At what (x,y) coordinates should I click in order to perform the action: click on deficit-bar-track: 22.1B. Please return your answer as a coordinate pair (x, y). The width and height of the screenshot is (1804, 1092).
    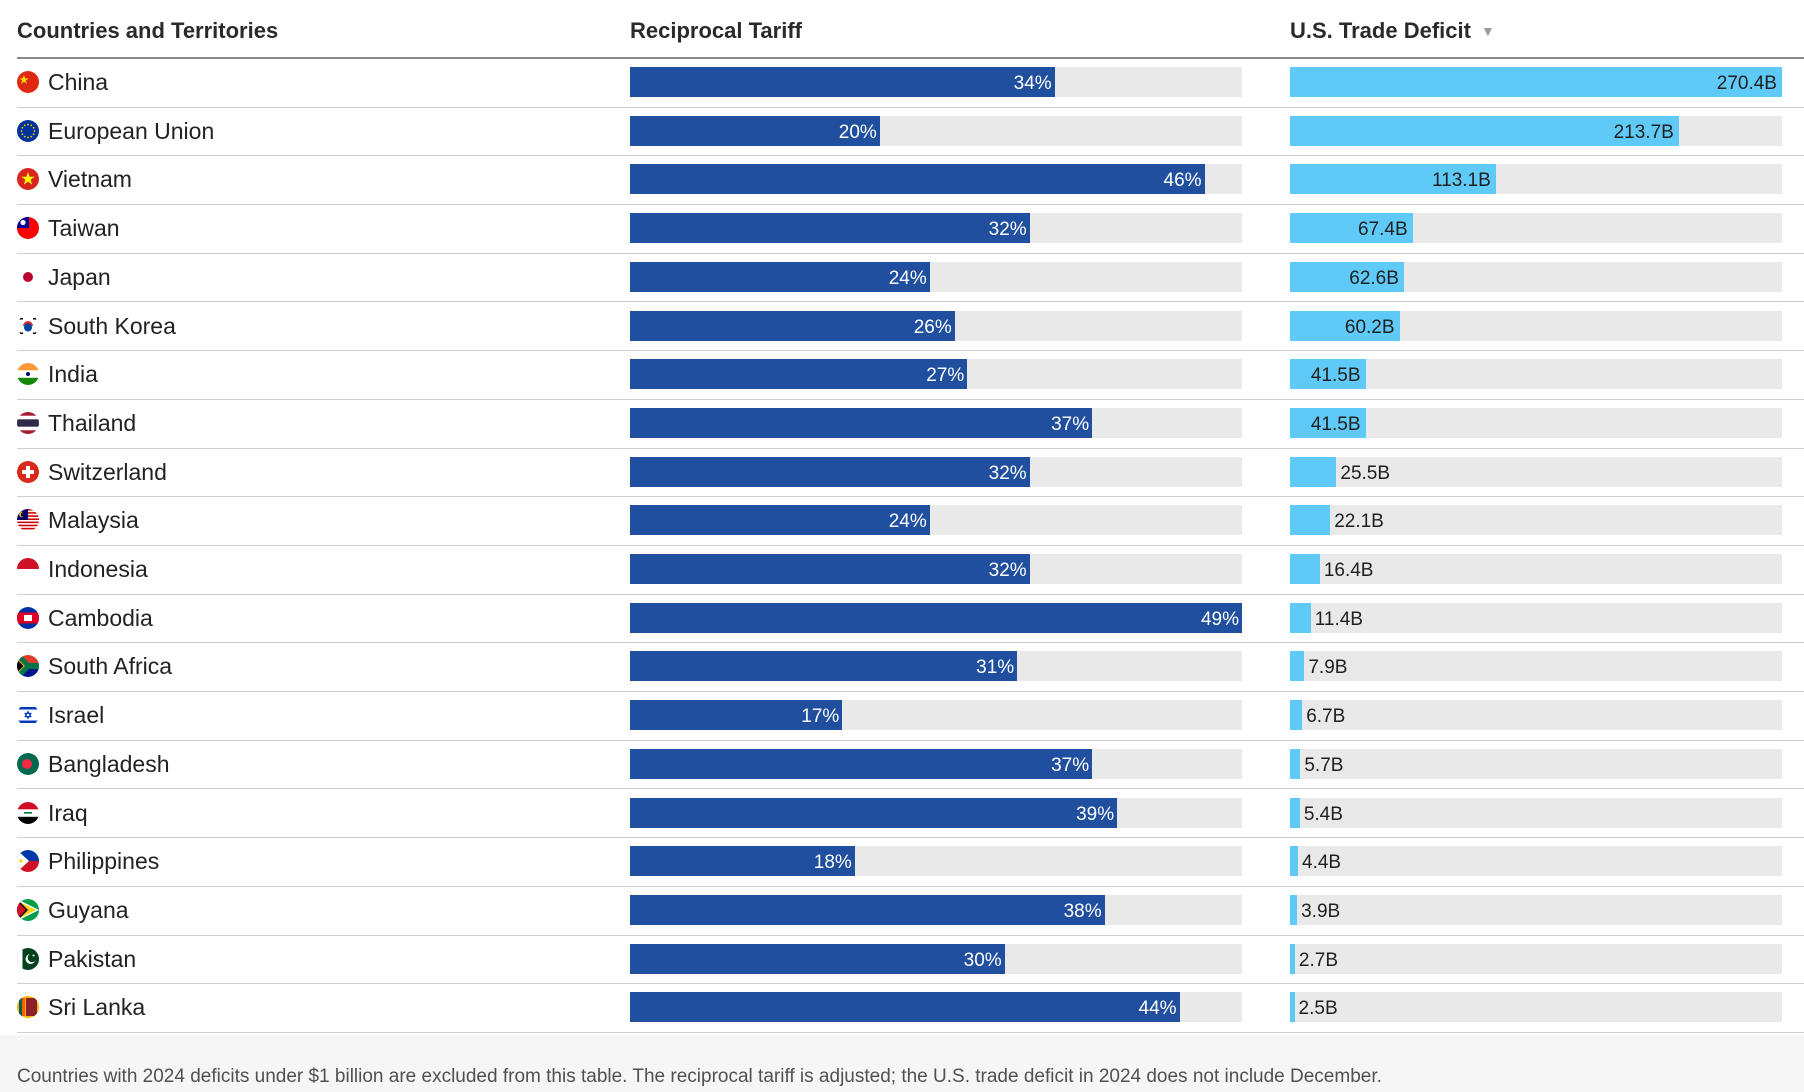
    Looking at the image, I should click on (1536, 520).